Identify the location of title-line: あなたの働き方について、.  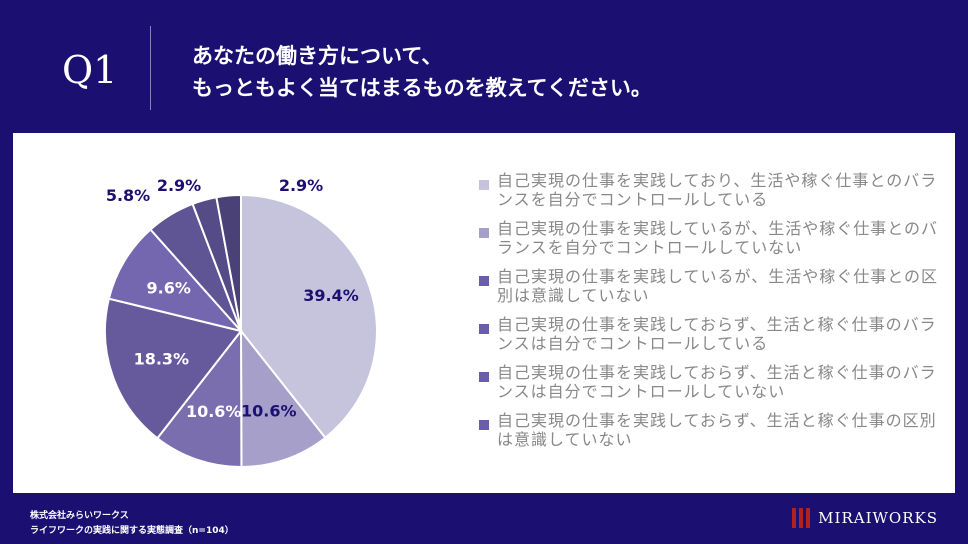
(317, 56).